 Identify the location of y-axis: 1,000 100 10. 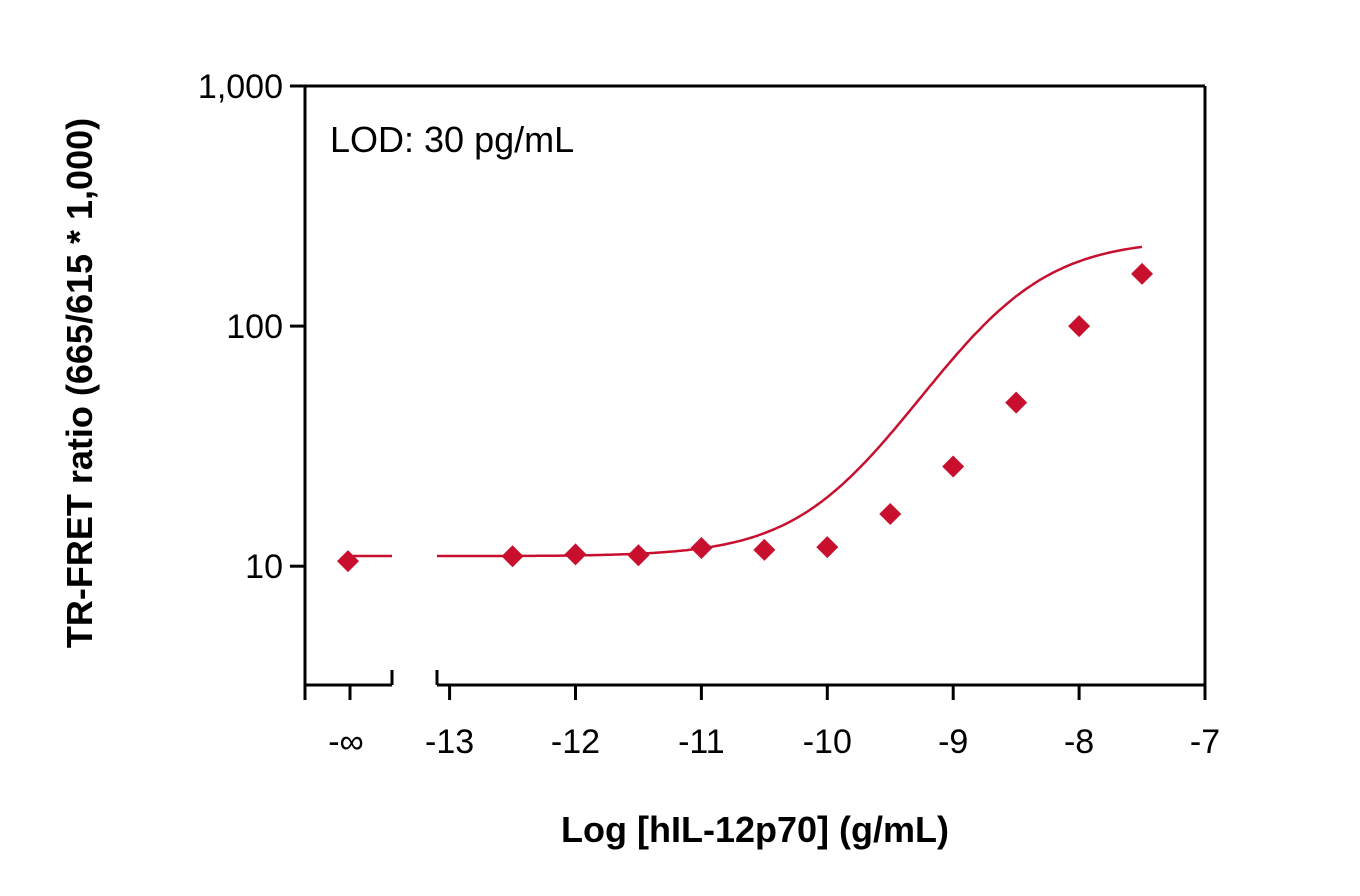
(251, 327).